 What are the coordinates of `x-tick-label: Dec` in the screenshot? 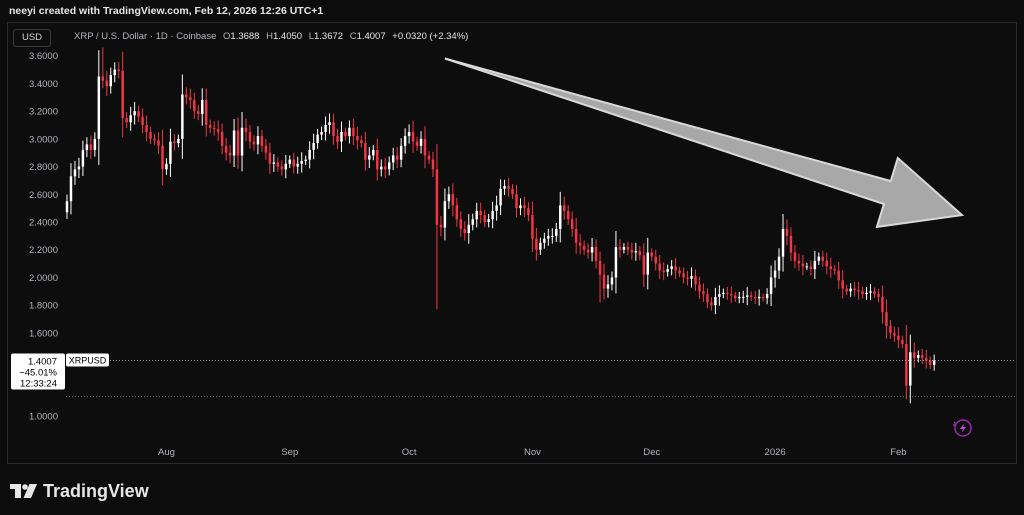 It's located at (651, 452).